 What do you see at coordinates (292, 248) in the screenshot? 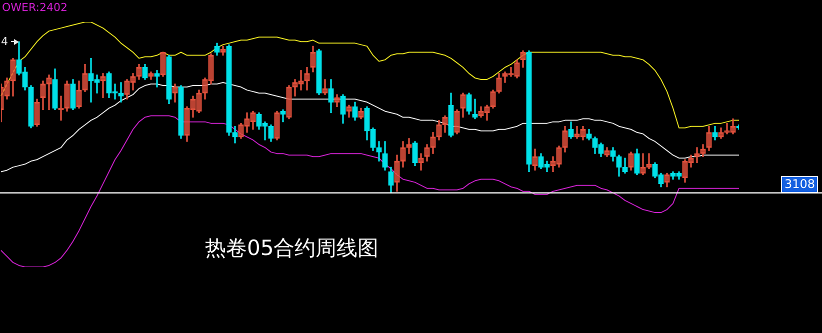
I see `text: 热卷05合约周线图` at bounding box center [292, 248].